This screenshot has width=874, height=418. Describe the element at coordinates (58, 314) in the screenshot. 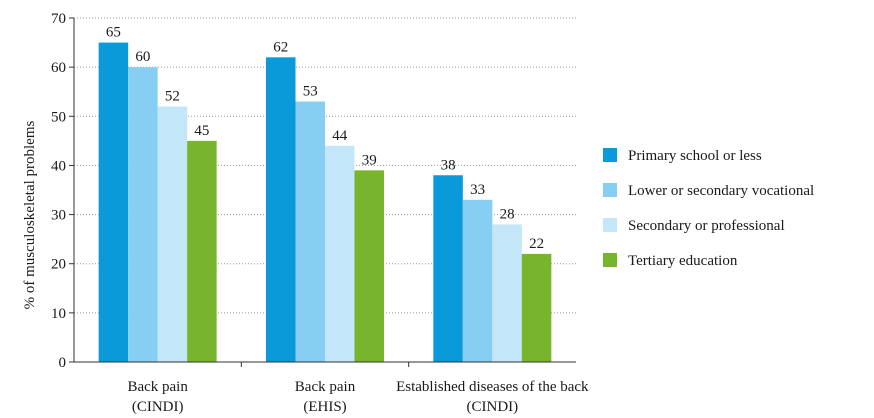

I see `y-tick-label: 10` at that location.